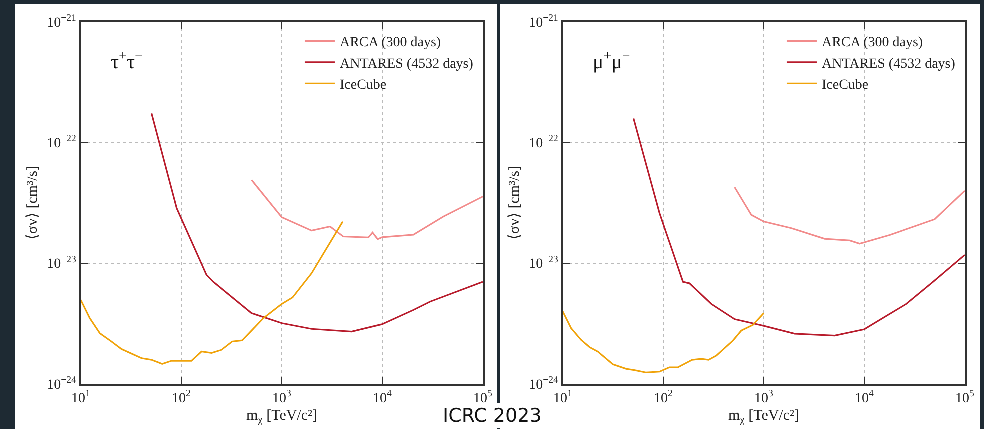 Image resolution: width=984 pixels, height=429 pixels. I want to click on text: μ$^{+}$μ$^{−}$, so click(611, 61).